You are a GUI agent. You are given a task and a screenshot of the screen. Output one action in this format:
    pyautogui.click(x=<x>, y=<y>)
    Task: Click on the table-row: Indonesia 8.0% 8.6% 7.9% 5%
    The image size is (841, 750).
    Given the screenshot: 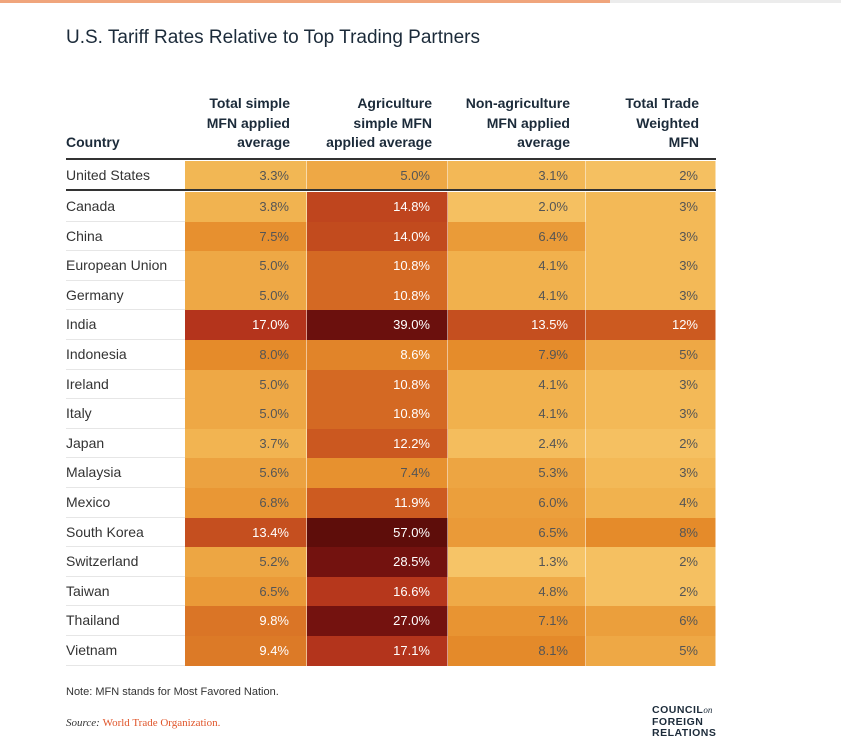 What is the action you would take?
    pyautogui.click(x=391, y=355)
    